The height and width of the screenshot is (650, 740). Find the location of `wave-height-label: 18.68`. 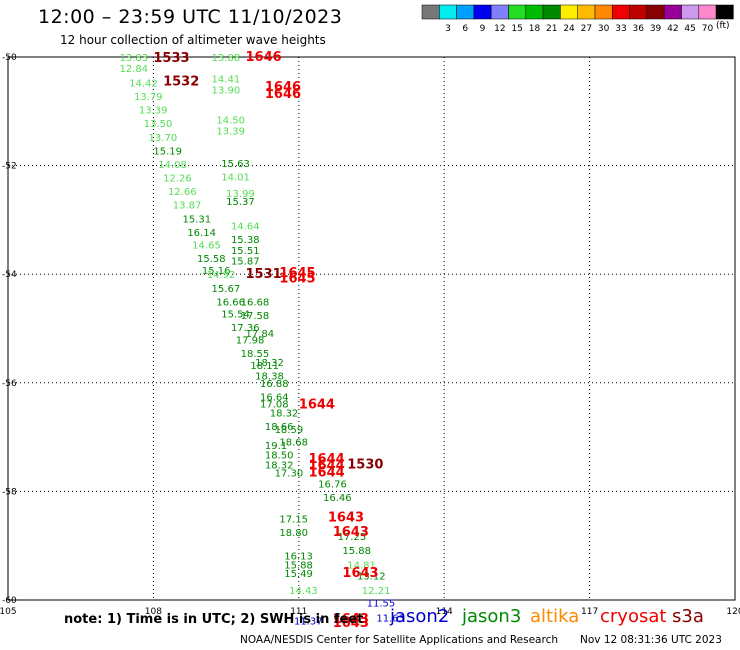

wave-height-label: 18.68 is located at coordinates (293, 442).